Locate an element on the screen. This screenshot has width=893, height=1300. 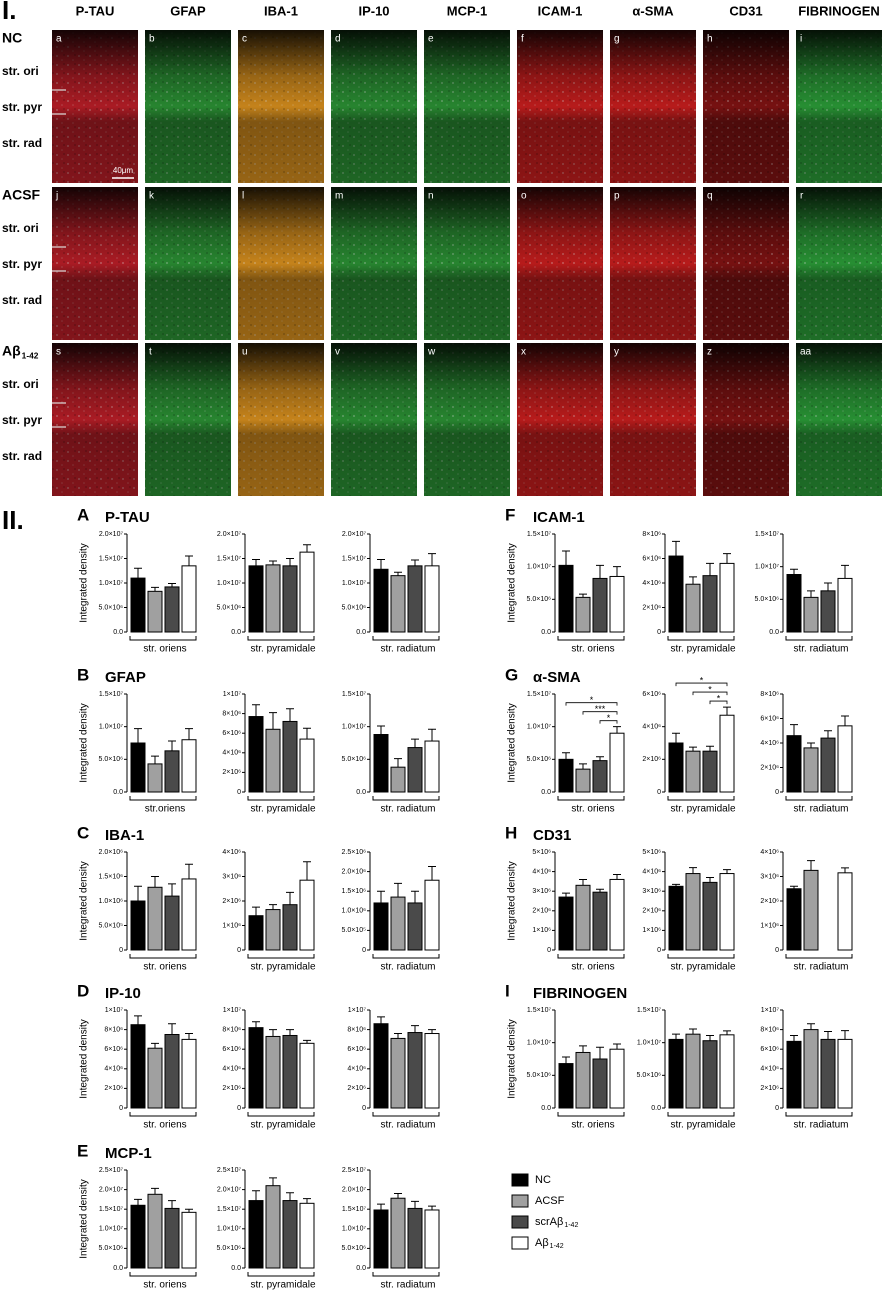
y-tick-label: 4×10⁶ is located at coordinates (769, 743).